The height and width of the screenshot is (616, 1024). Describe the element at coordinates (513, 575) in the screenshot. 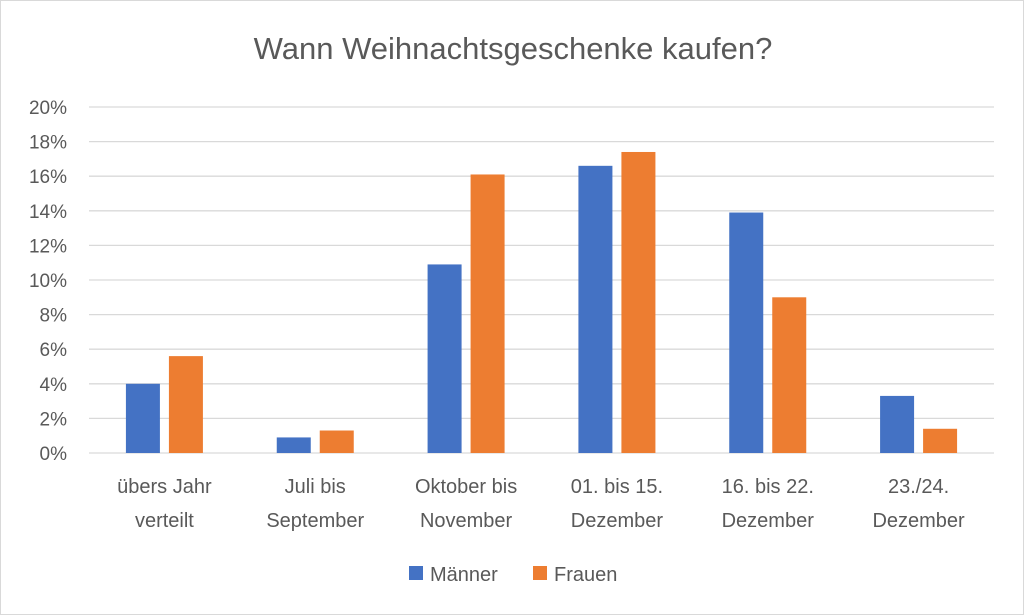

I see `legend: Männer Frauen` at that location.